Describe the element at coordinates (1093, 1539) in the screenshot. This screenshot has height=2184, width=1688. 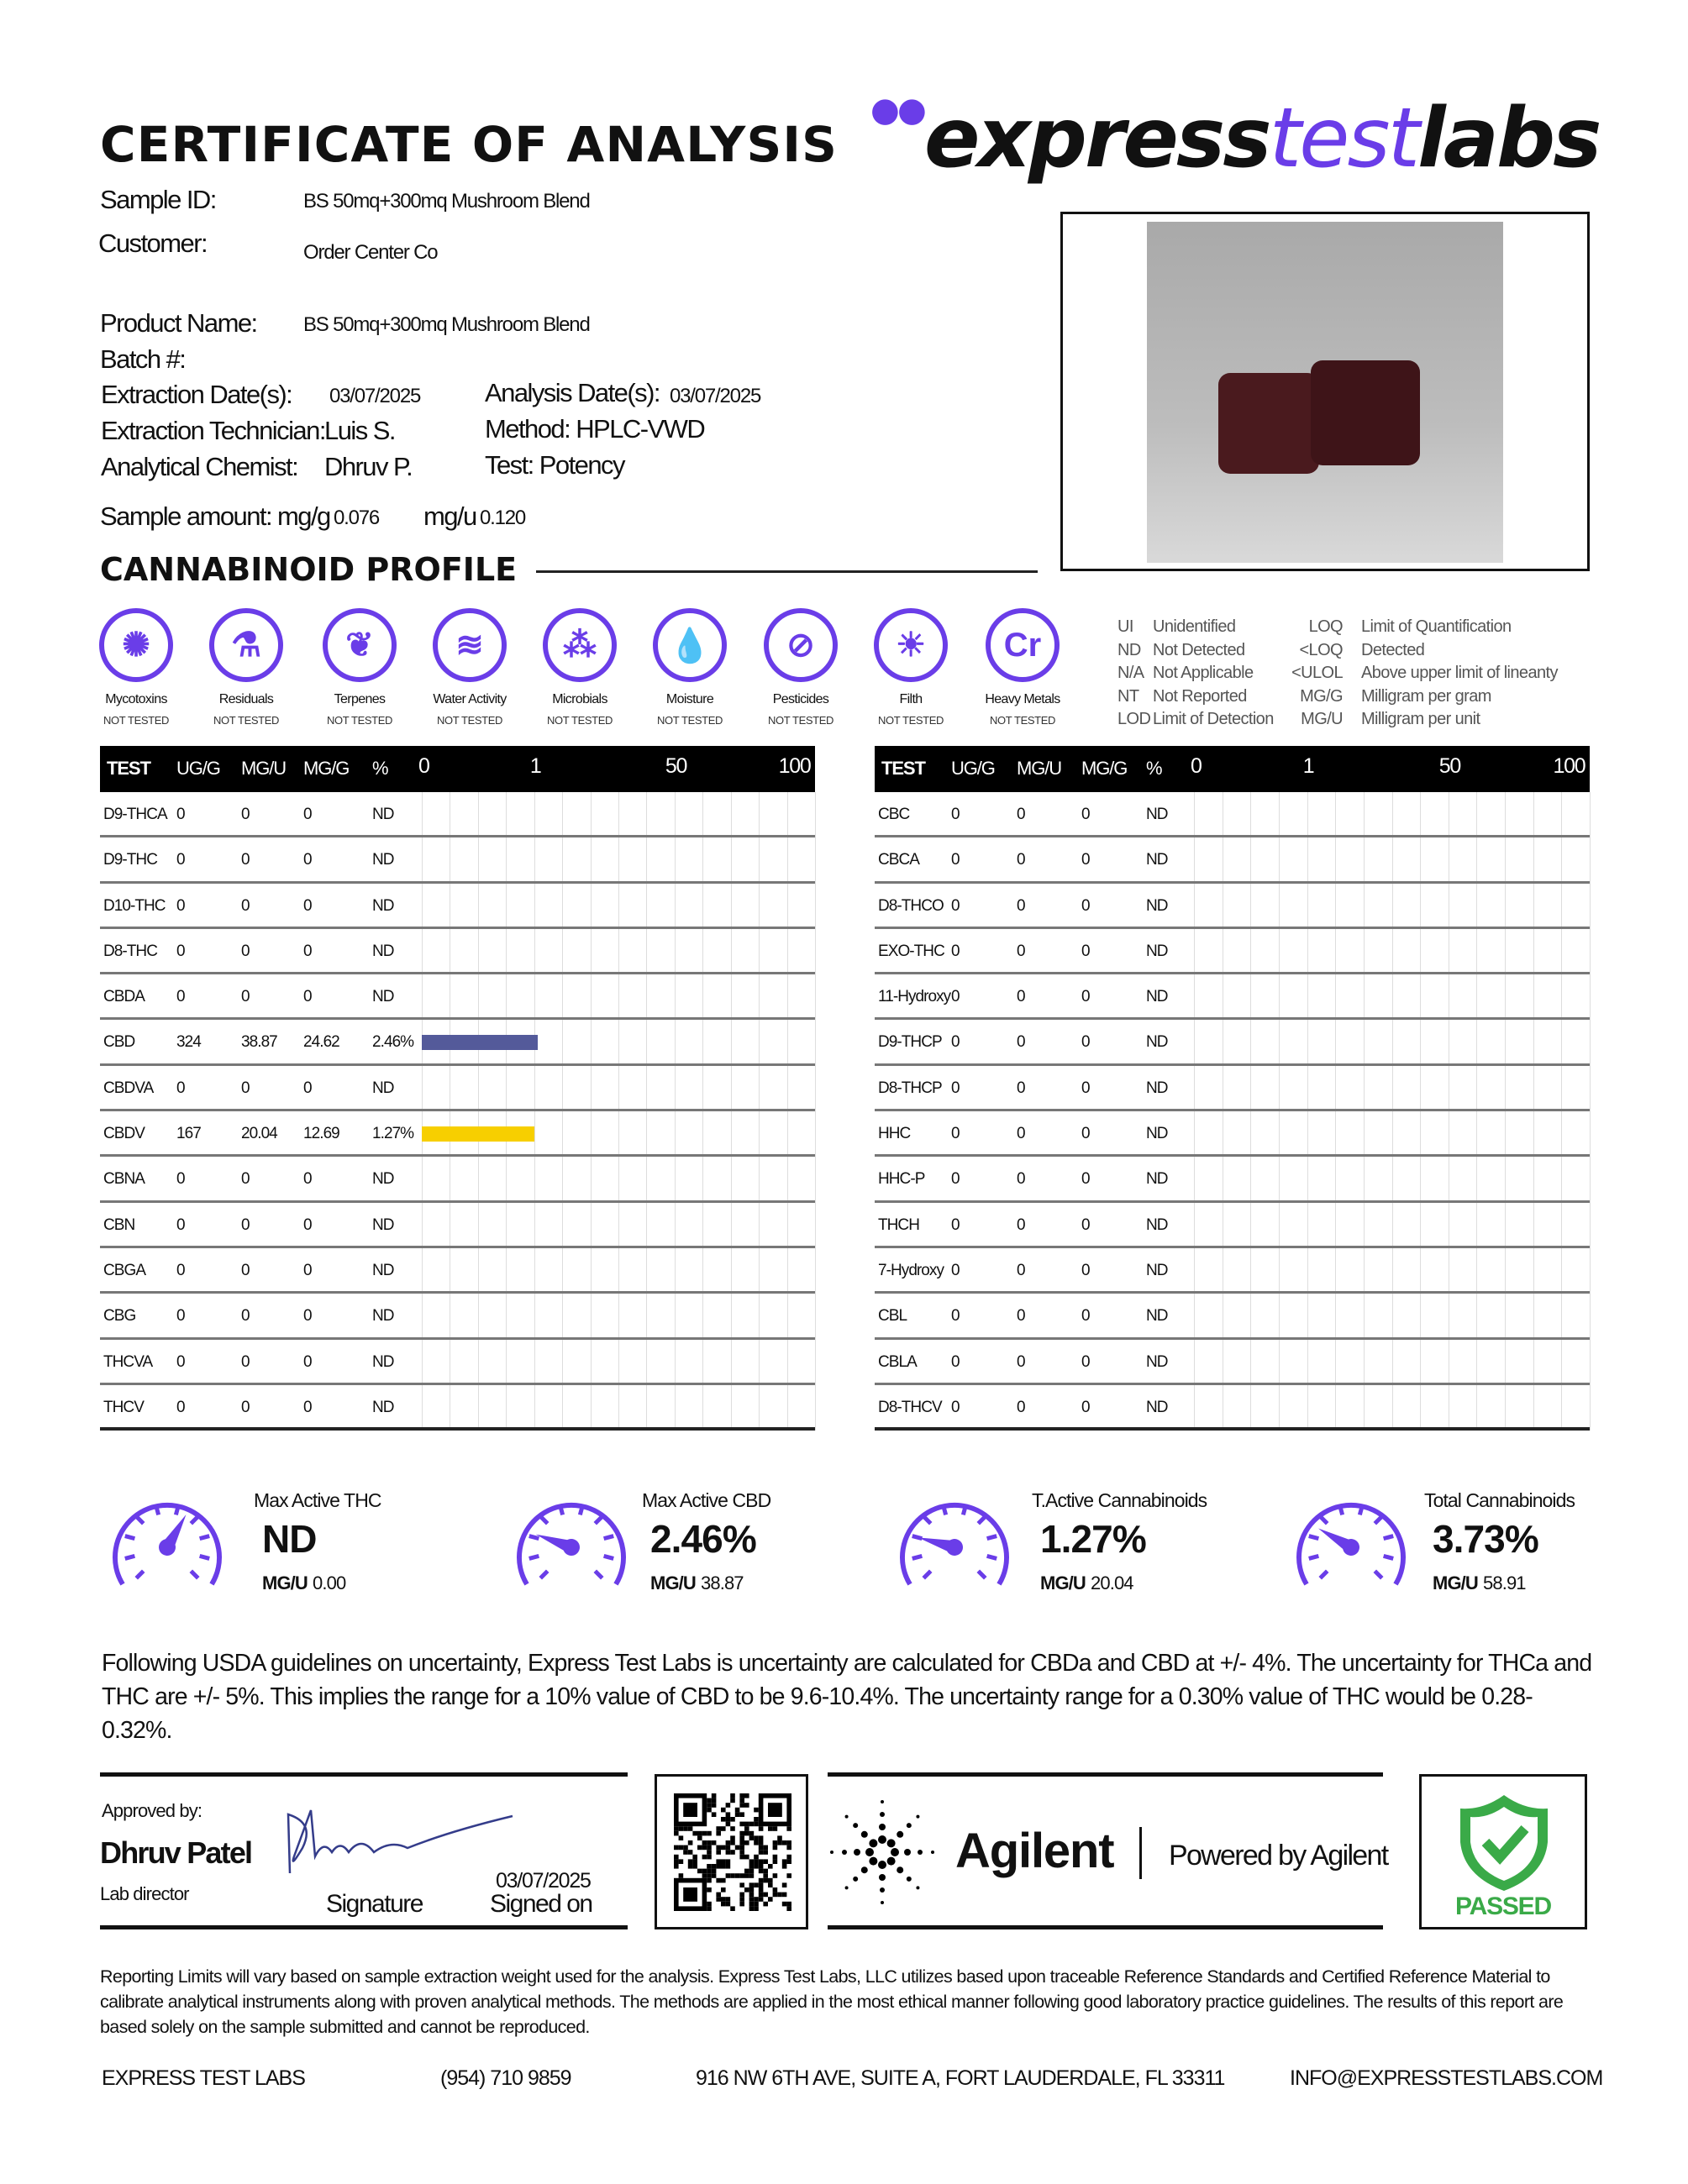
I see `summary-value: 1.27%` at that location.